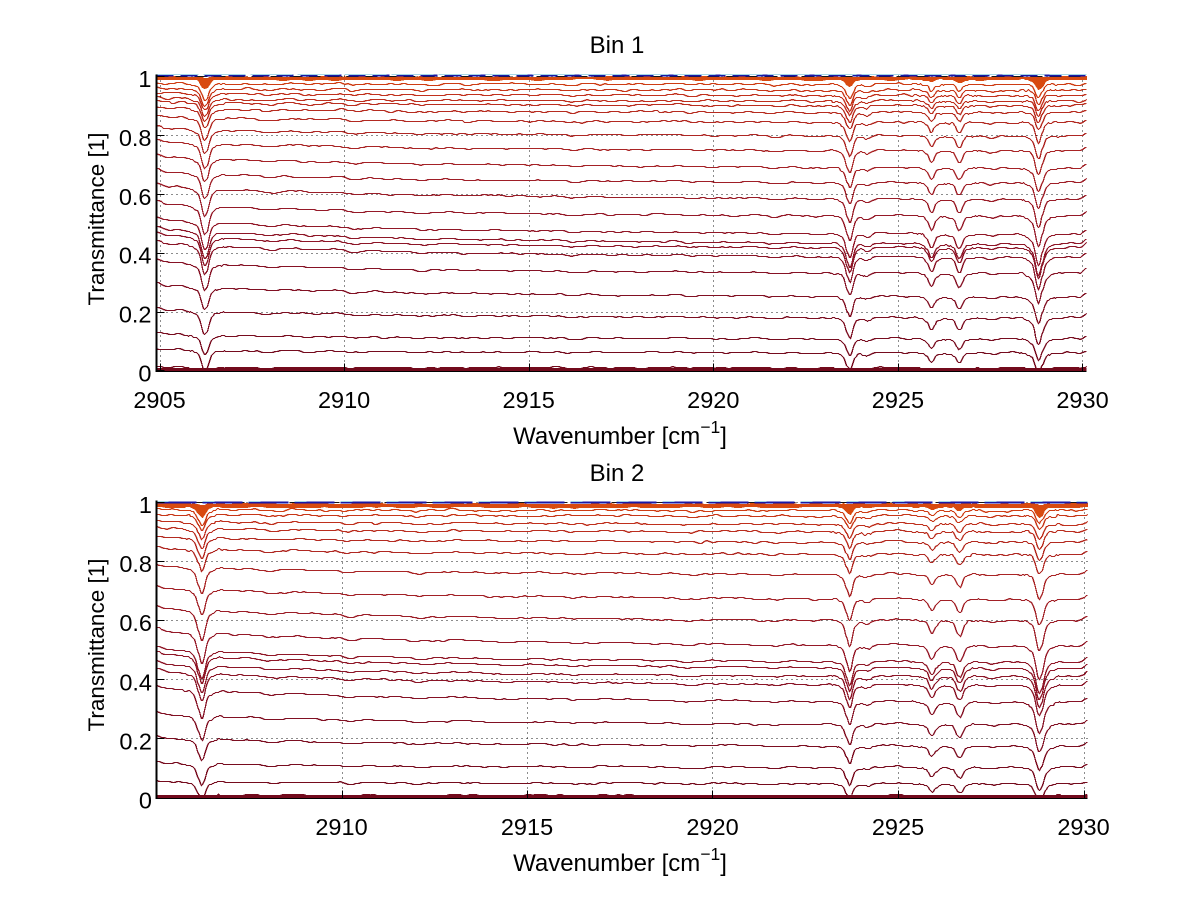  I want to click on svg-text: Bin 2, so click(617, 473).